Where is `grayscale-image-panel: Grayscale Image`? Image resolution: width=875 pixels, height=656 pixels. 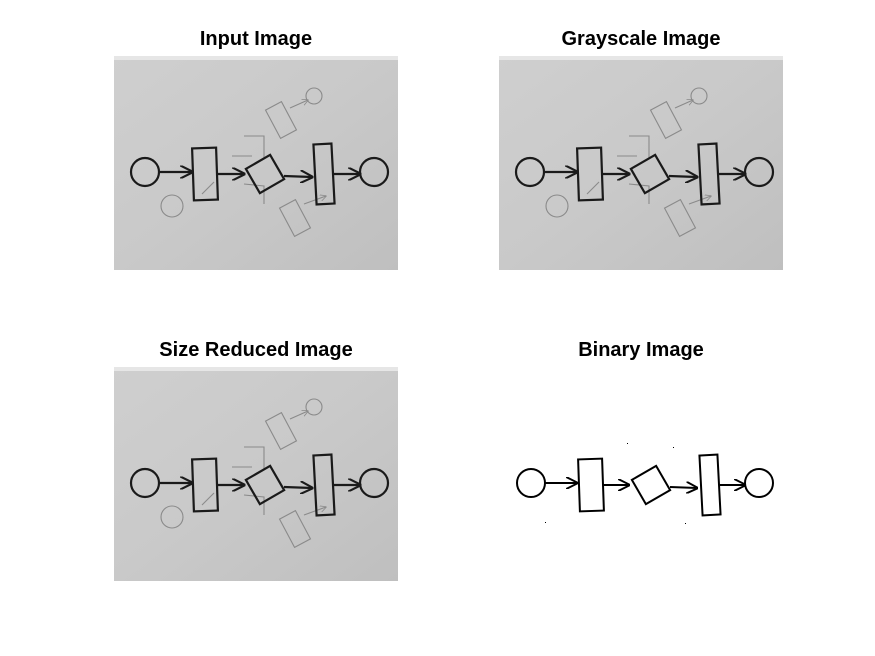
grayscale-image-panel: Grayscale Image is located at coordinates (641, 148).